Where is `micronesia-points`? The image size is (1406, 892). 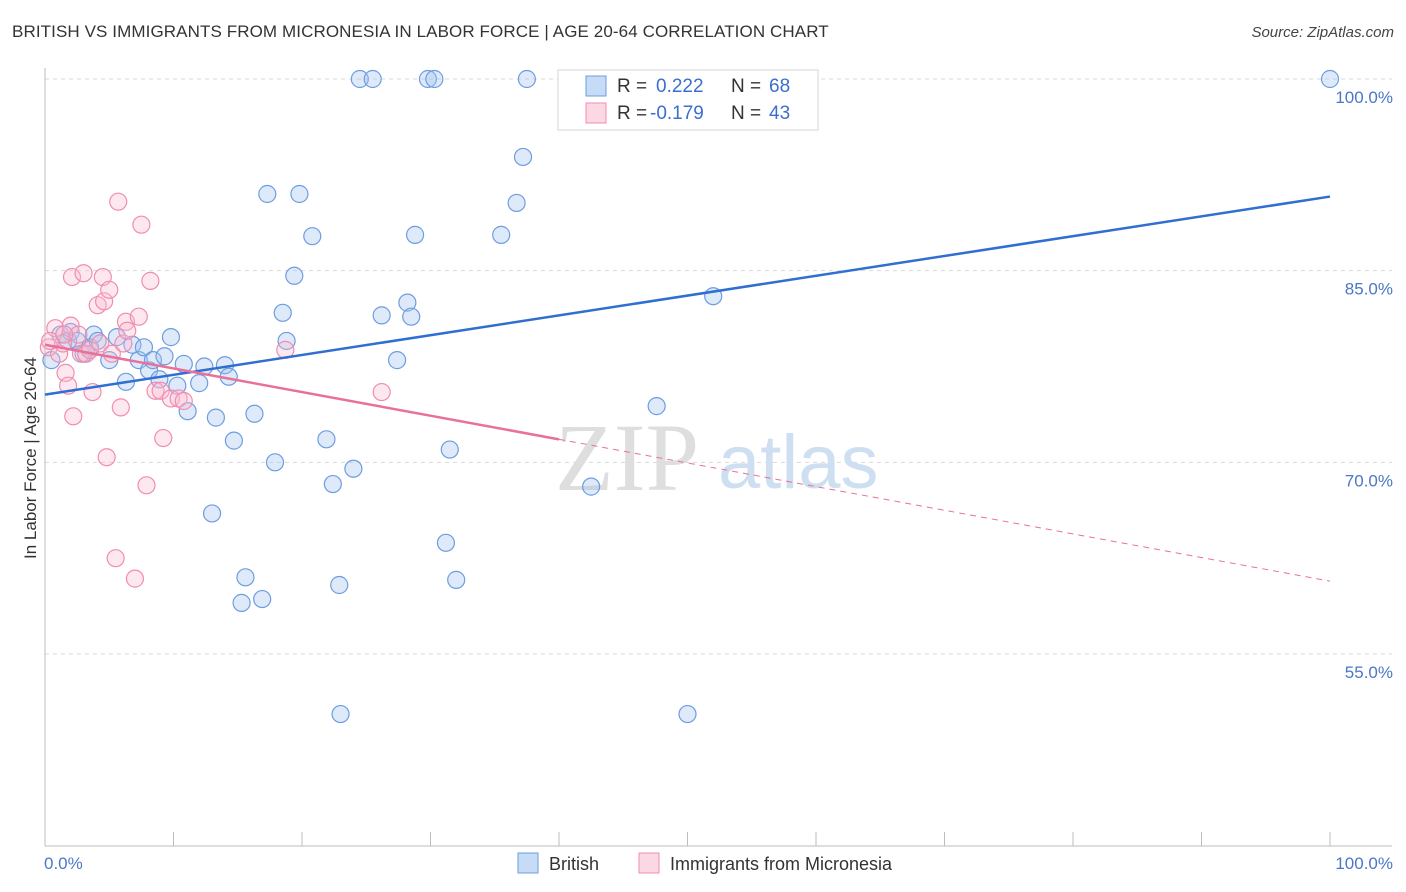
micronesia-points is located at coordinates (215, 390).